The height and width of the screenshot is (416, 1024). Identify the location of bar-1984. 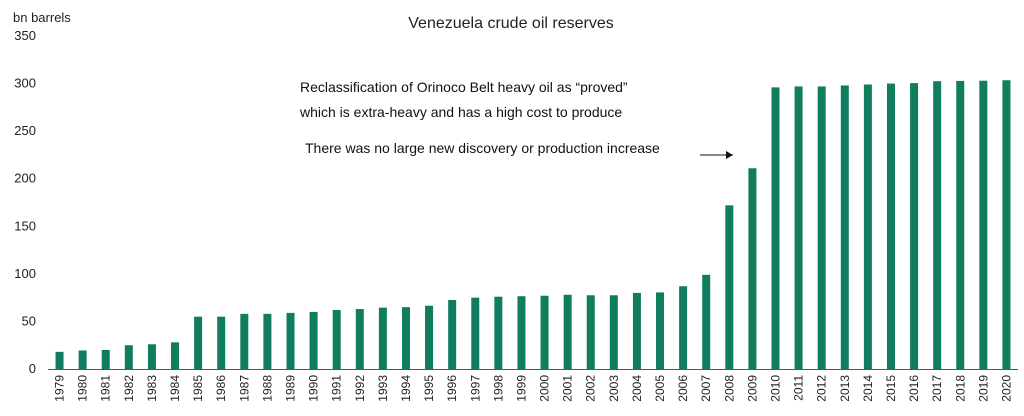
(175, 355).